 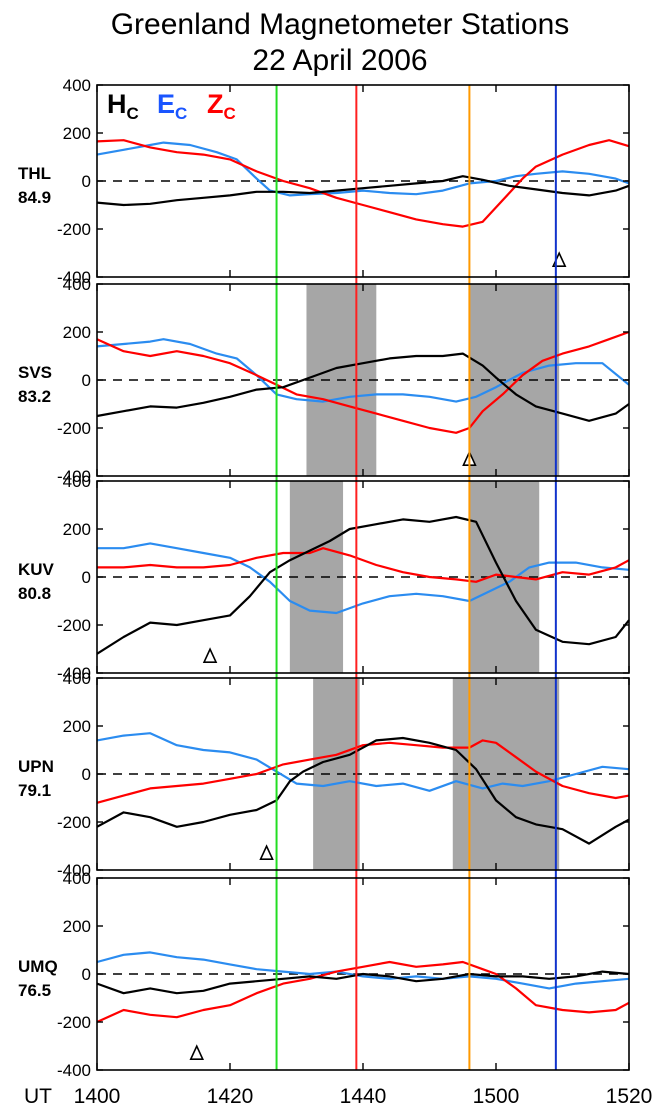 What do you see at coordinates (339, 60) in the screenshot?
I see `chart-title-line-2: 22 April 2006` at bounding box center [339, 60].